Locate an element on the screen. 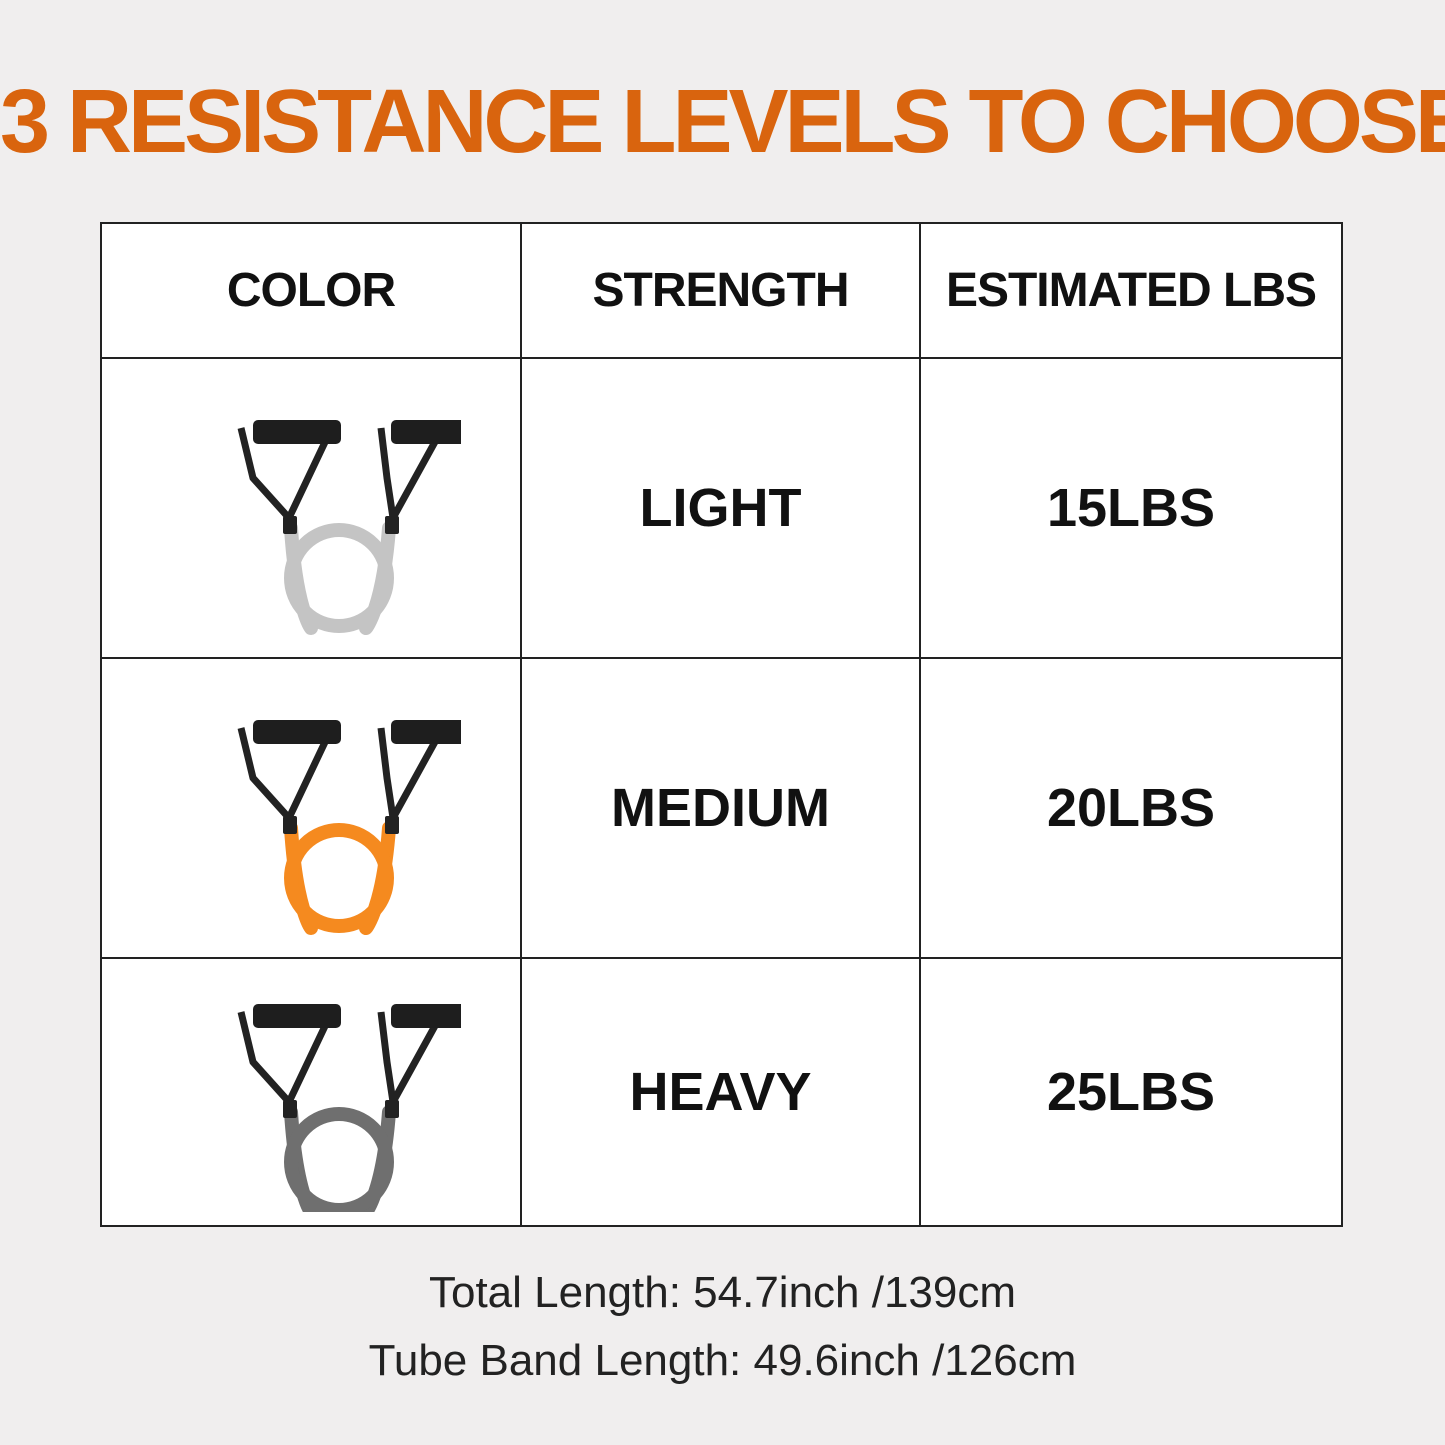 The image size is (1445, 1445). medium-band-icon is located at coordinates (349, 827).